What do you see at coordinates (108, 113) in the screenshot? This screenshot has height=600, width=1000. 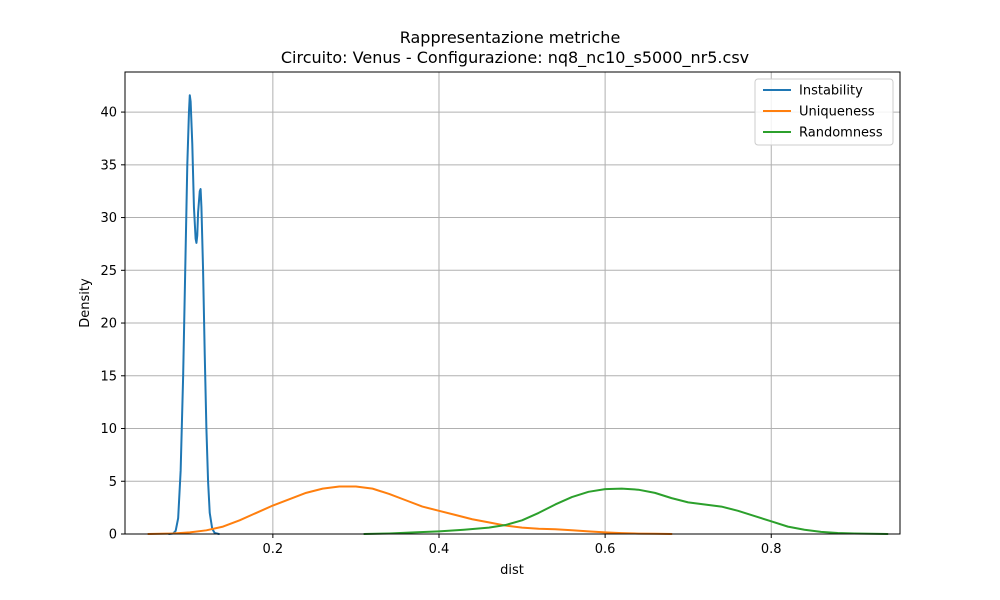 I see `y-tick-label: 40` at bounding box center [108, 113].